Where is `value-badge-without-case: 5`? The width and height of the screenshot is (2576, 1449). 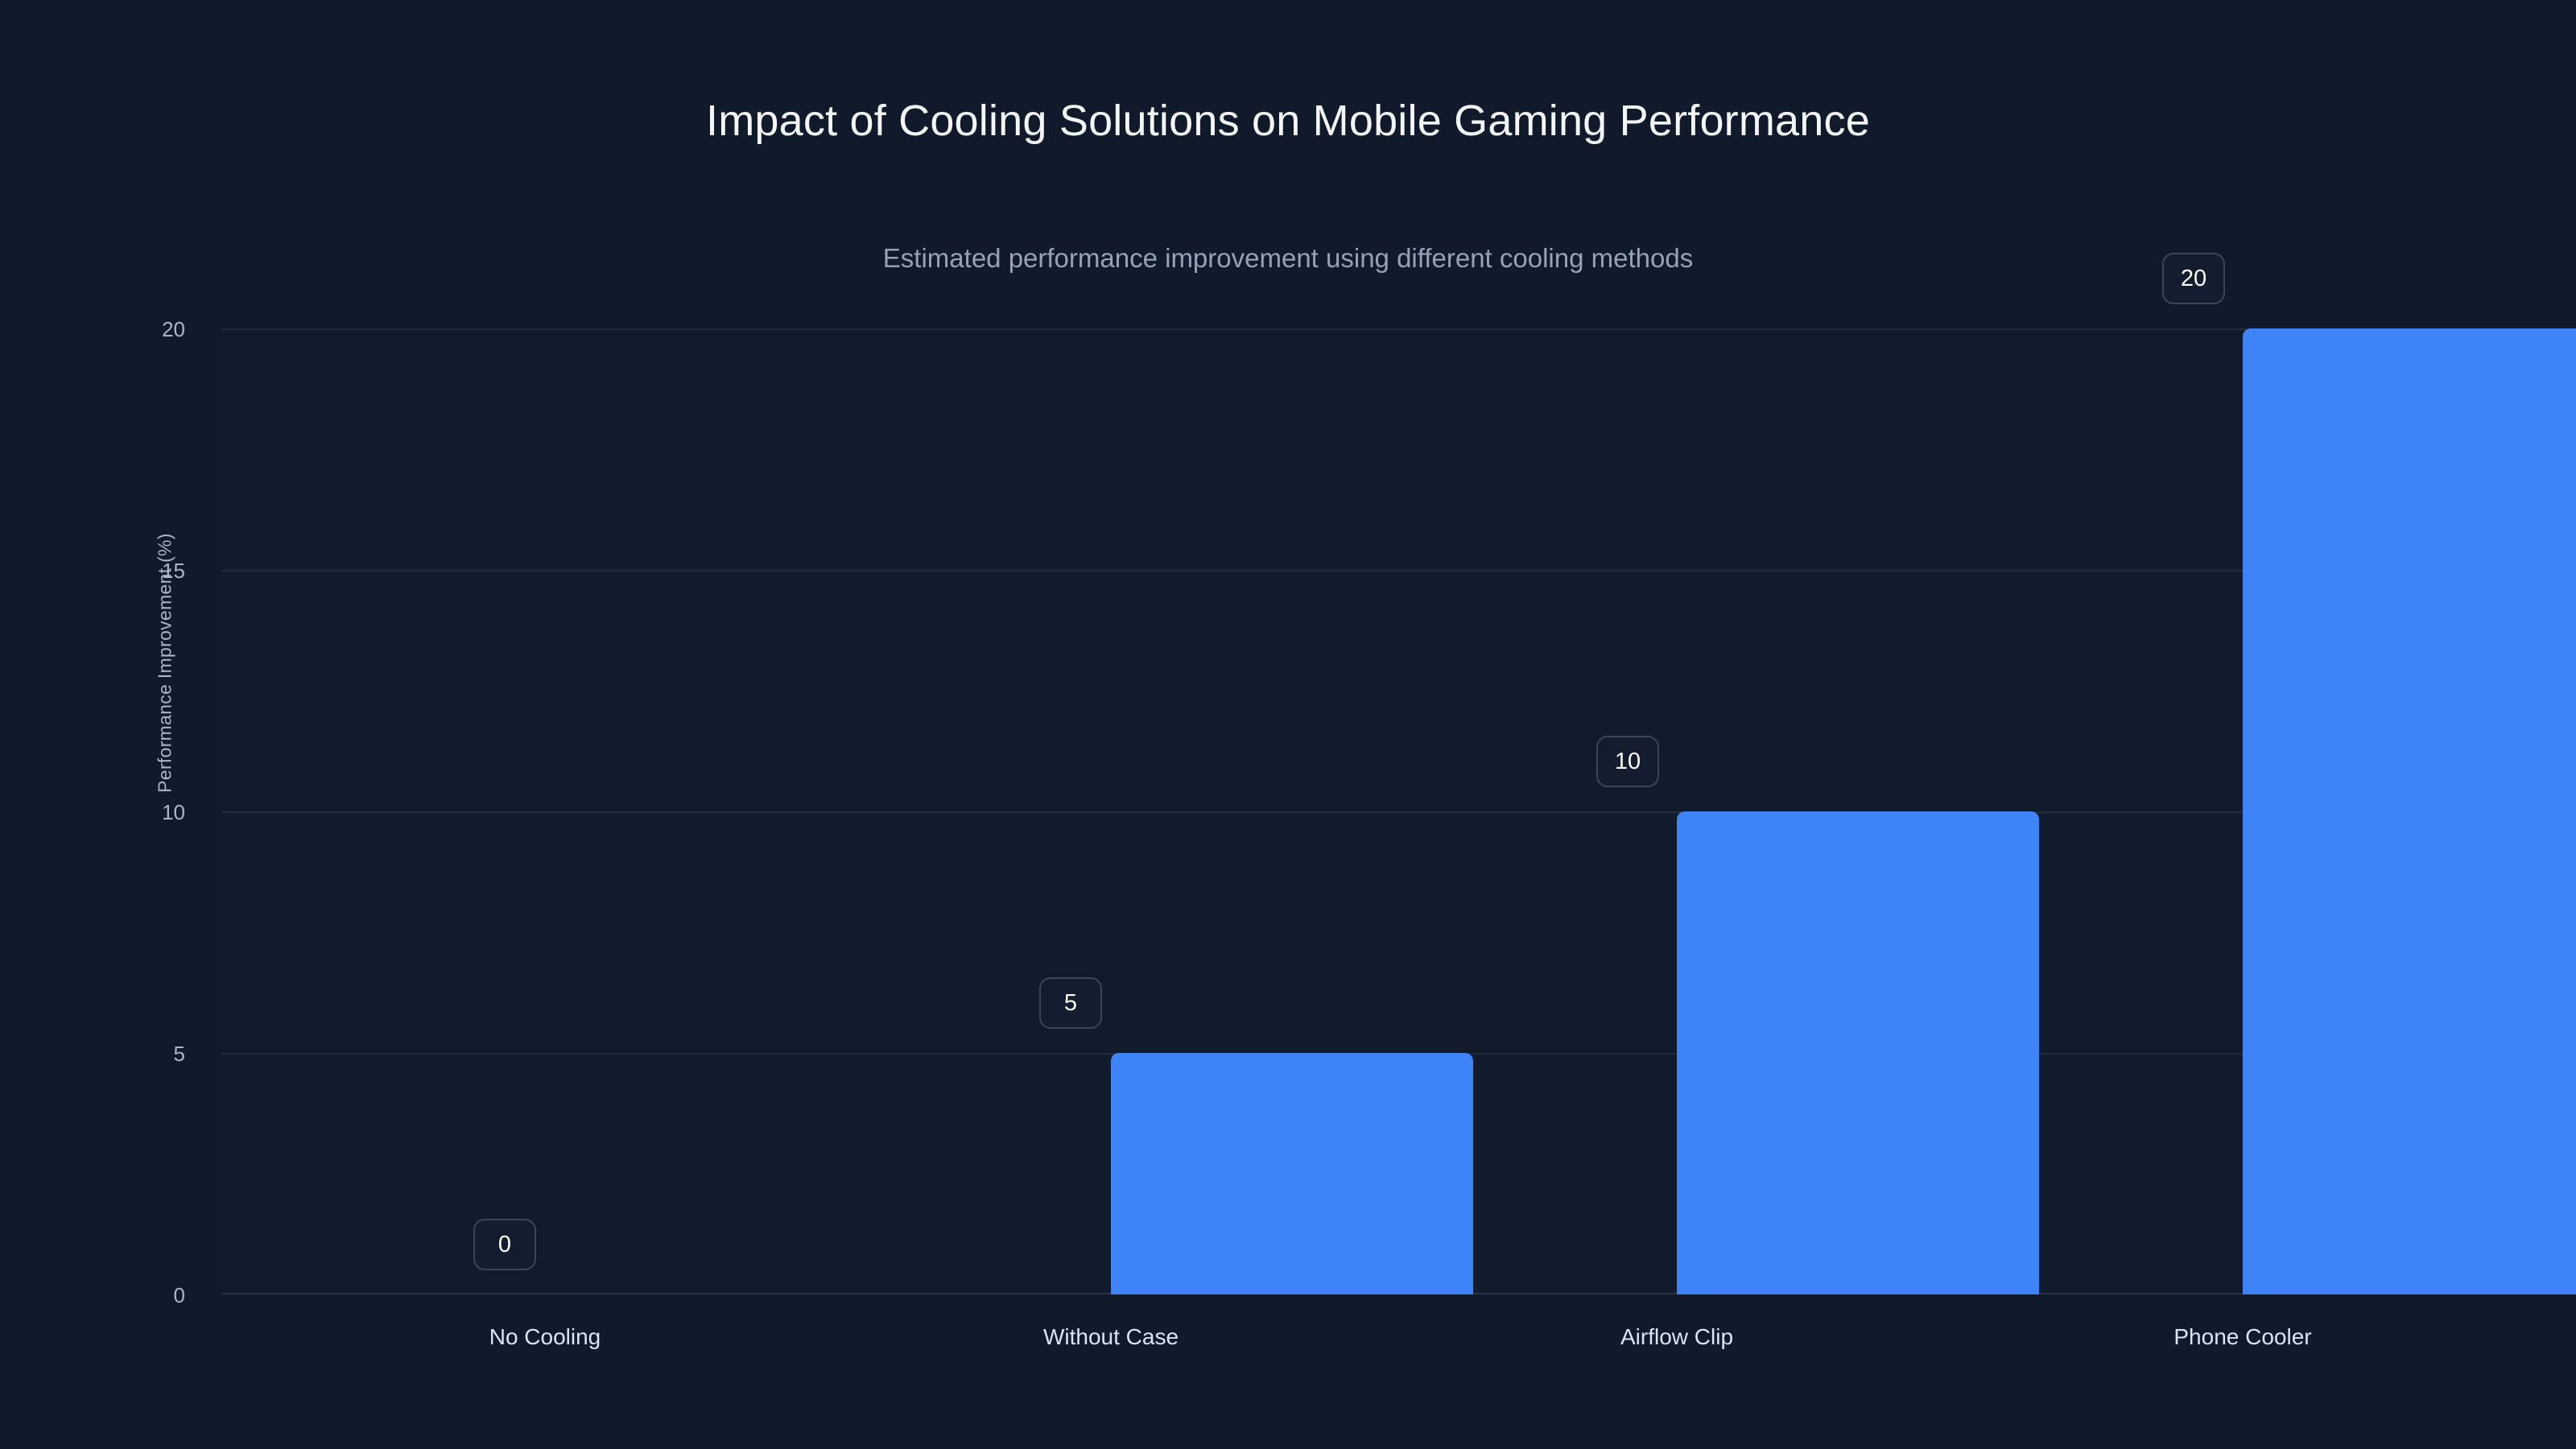 value-badge-without-case: 5 is located at coordinates (1070, 1003).